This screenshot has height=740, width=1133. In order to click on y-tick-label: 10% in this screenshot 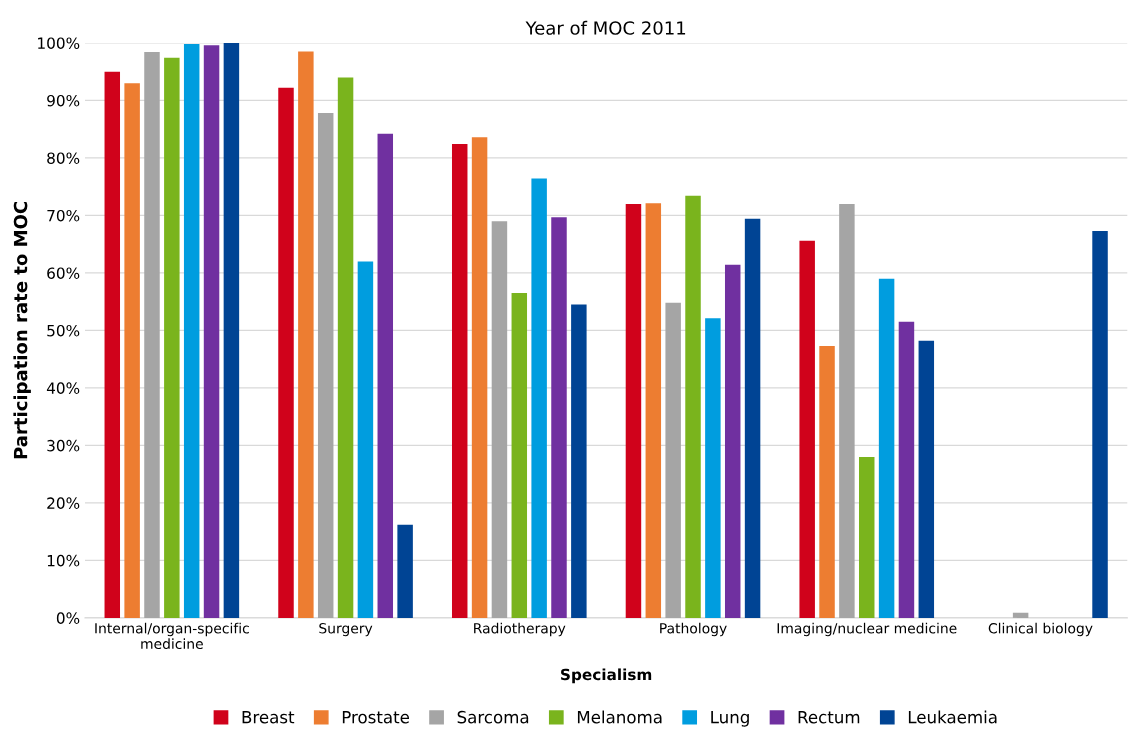, I will do `click(63, 560)`.